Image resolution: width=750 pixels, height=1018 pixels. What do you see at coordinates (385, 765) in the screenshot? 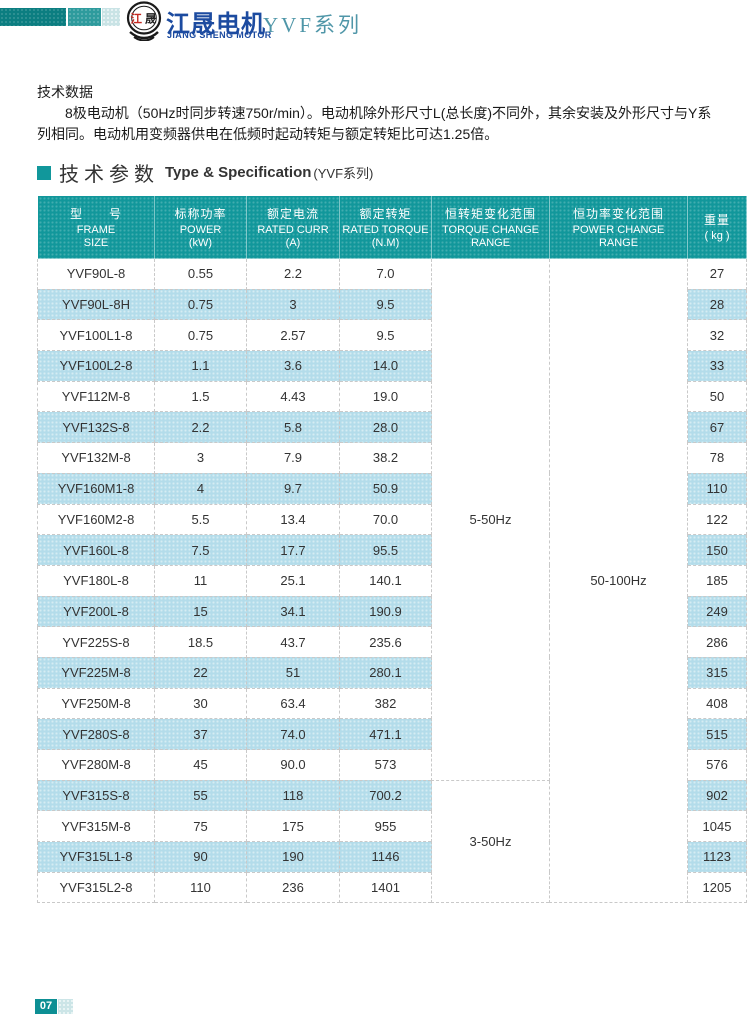
I see `torque-cell: 573` at bounding box center [385, 765].